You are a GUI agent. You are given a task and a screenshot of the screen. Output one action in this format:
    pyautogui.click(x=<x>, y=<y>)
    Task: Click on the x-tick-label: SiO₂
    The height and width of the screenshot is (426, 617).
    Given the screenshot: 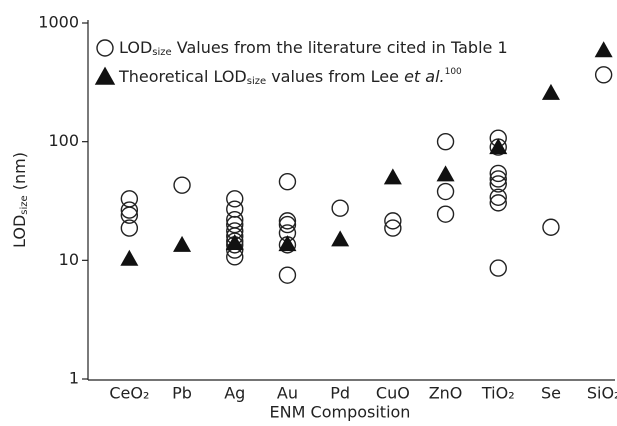 What is the action you would take?
    pyautogui.click(x=602, y=393)
    